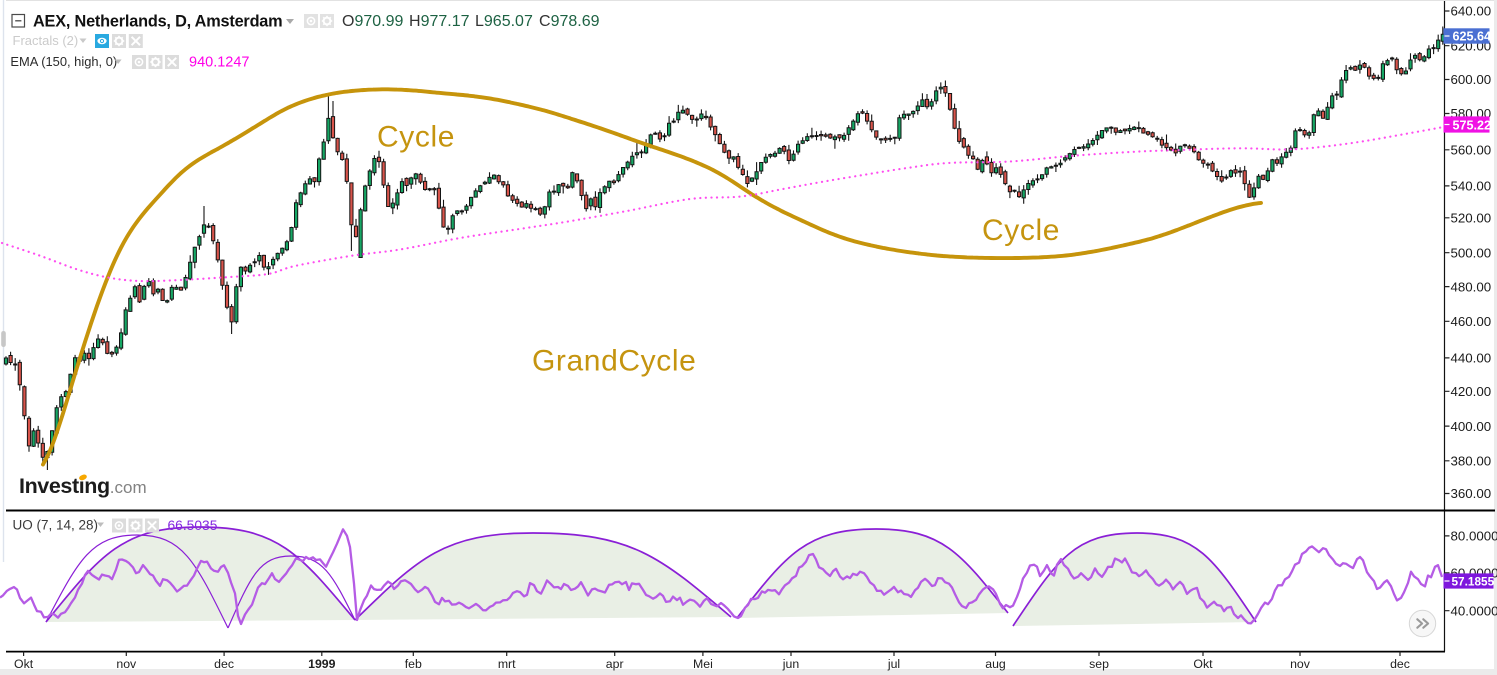 The width and height of the screenshot is (1497, 675). Describe the element at coordinates (995, 664) in the screenshot. I see `svg-text: aug` at that location.